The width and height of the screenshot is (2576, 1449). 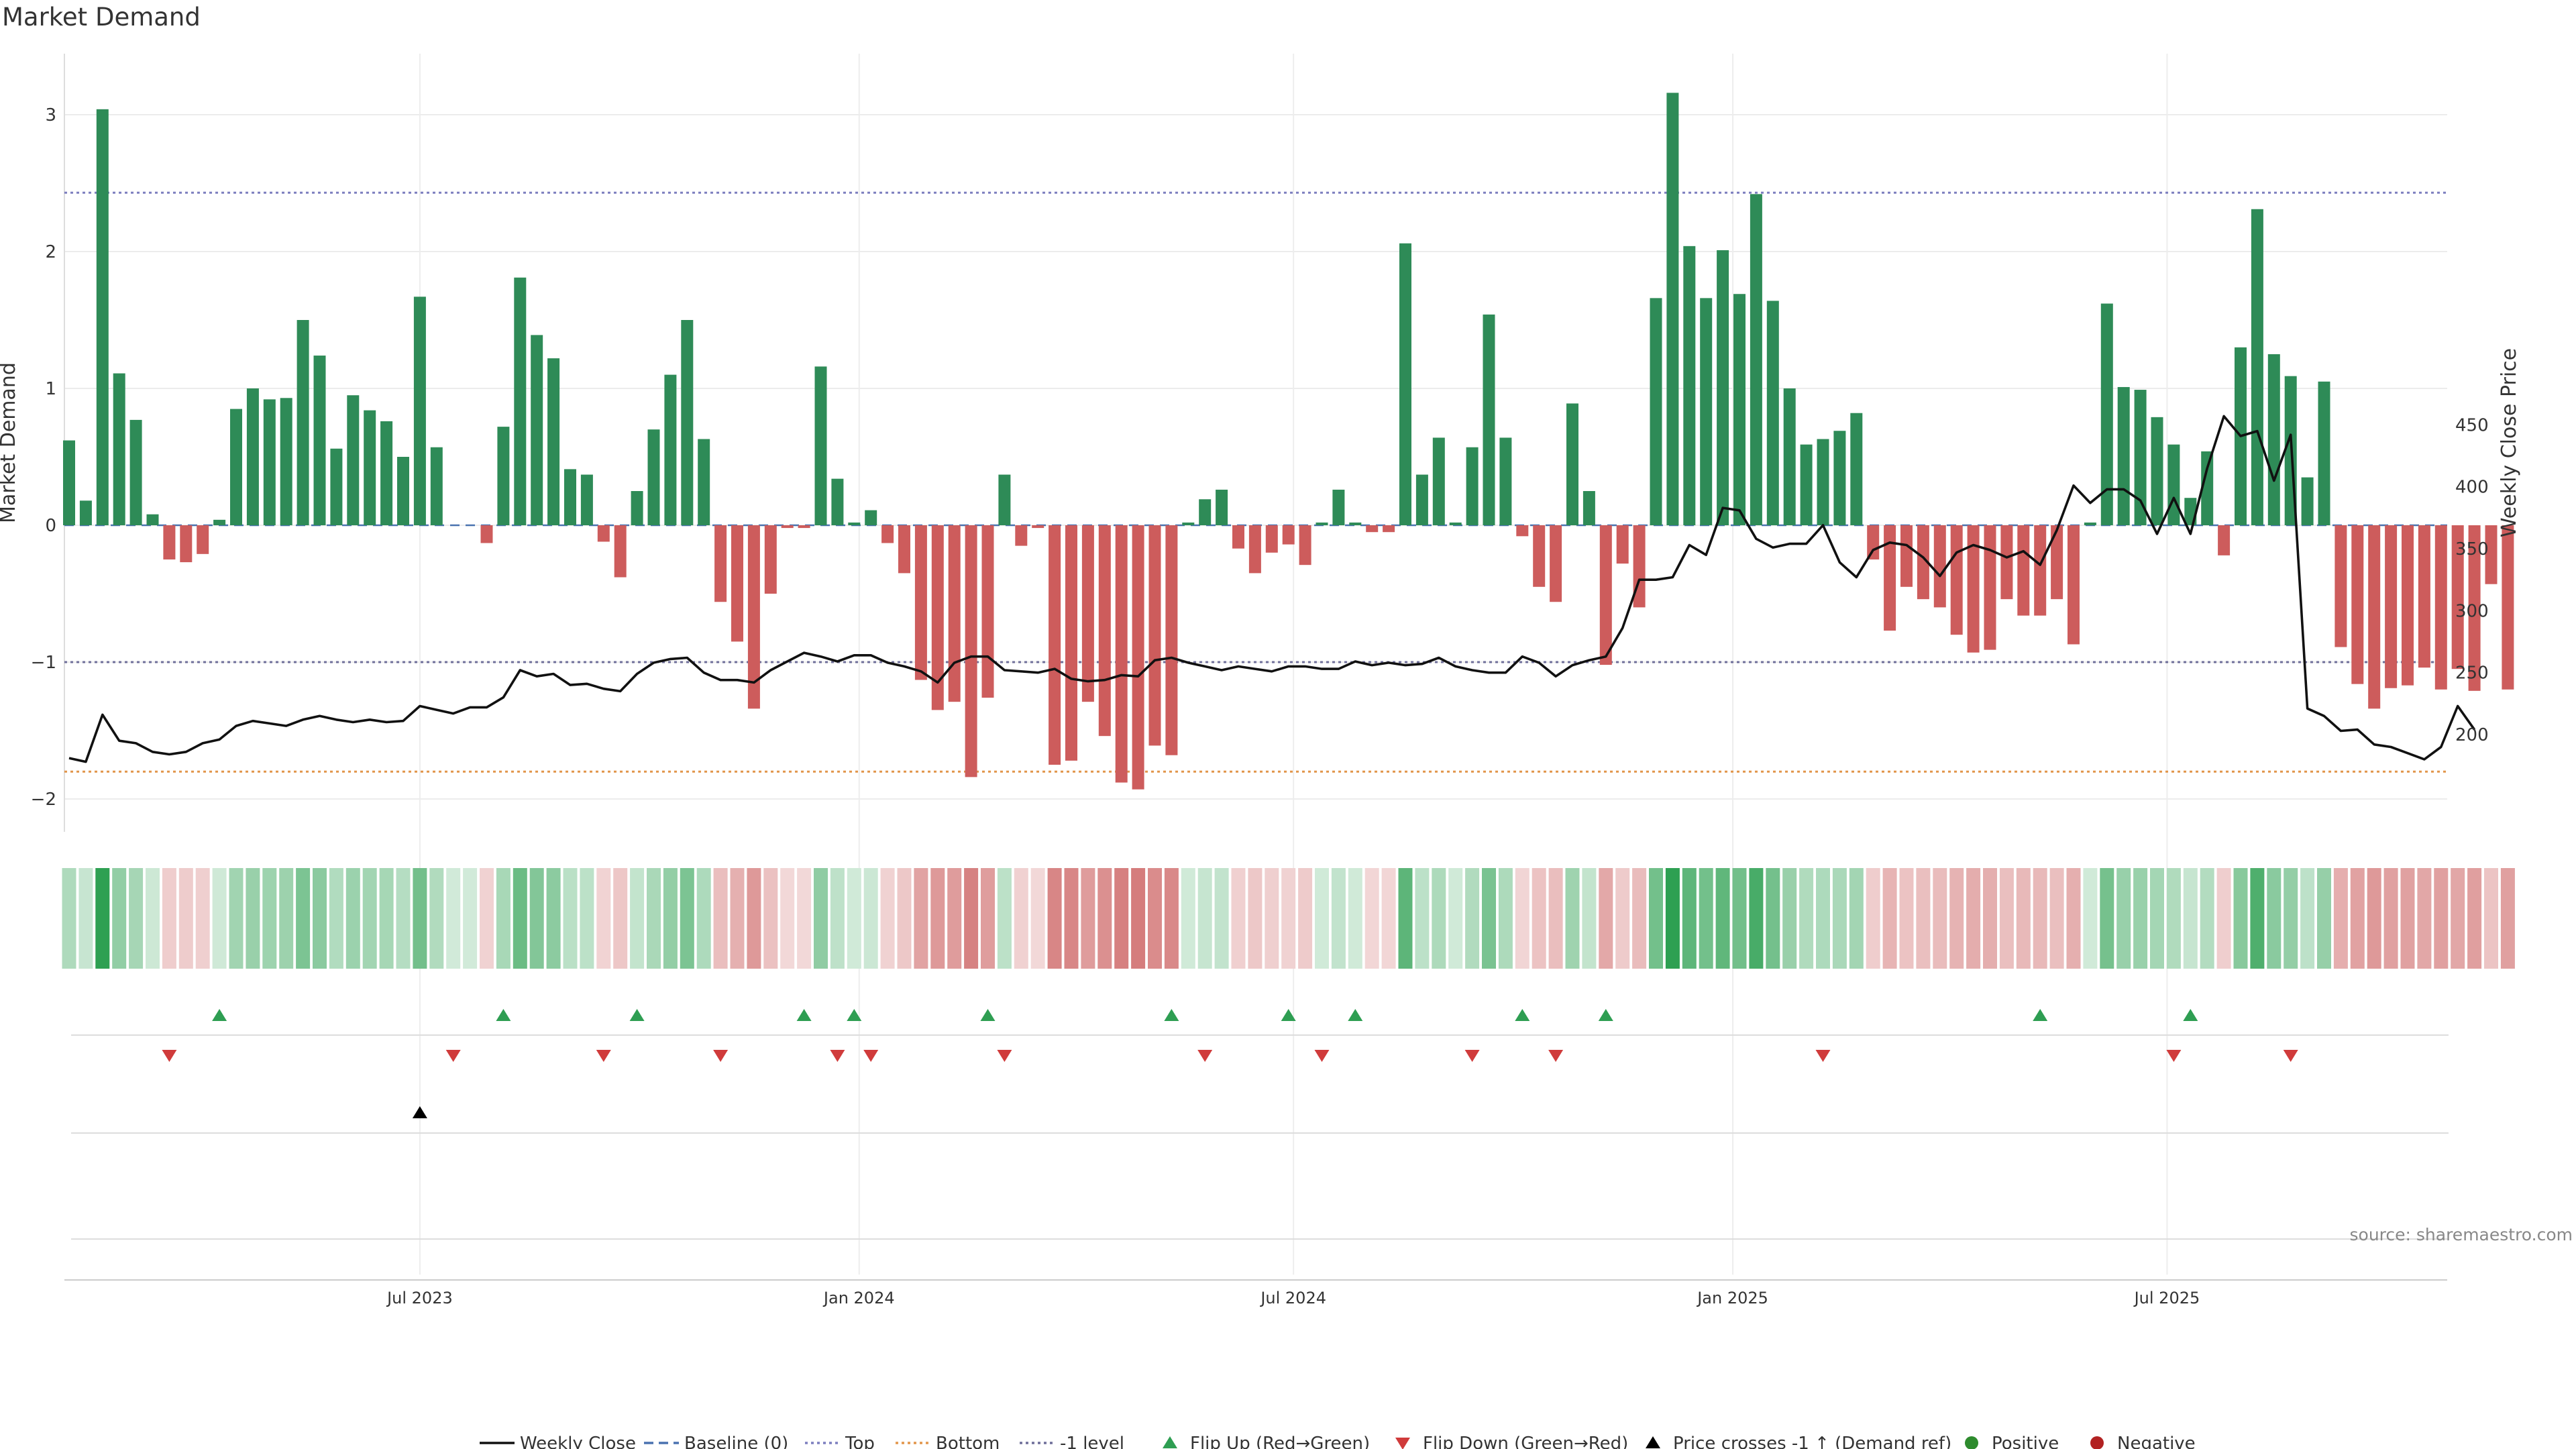 What do you see at coordinates (1292, 1298) in the screenshot?
I see `x-tick-label: Jul 2024` at bounding box center [1292, 1298].